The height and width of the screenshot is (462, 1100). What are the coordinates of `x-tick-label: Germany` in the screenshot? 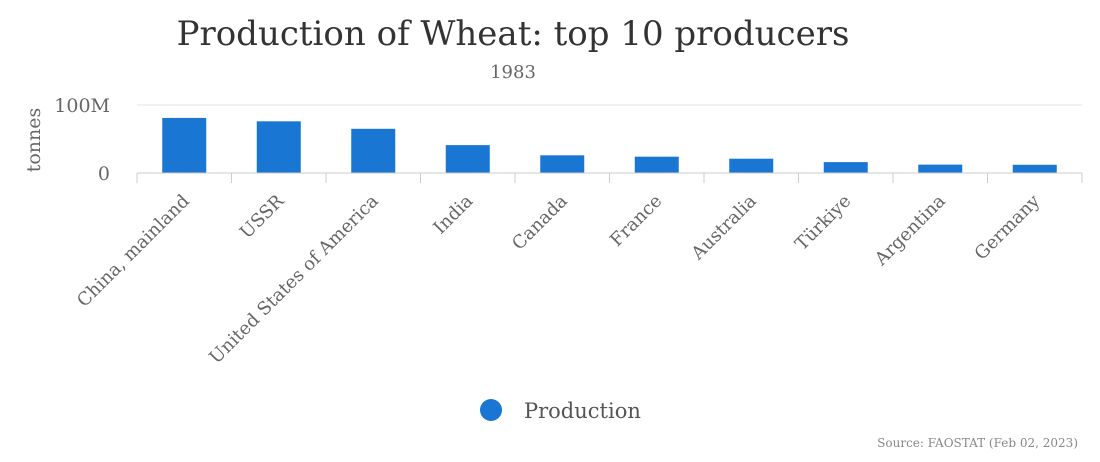 It's located at (1008, 227).